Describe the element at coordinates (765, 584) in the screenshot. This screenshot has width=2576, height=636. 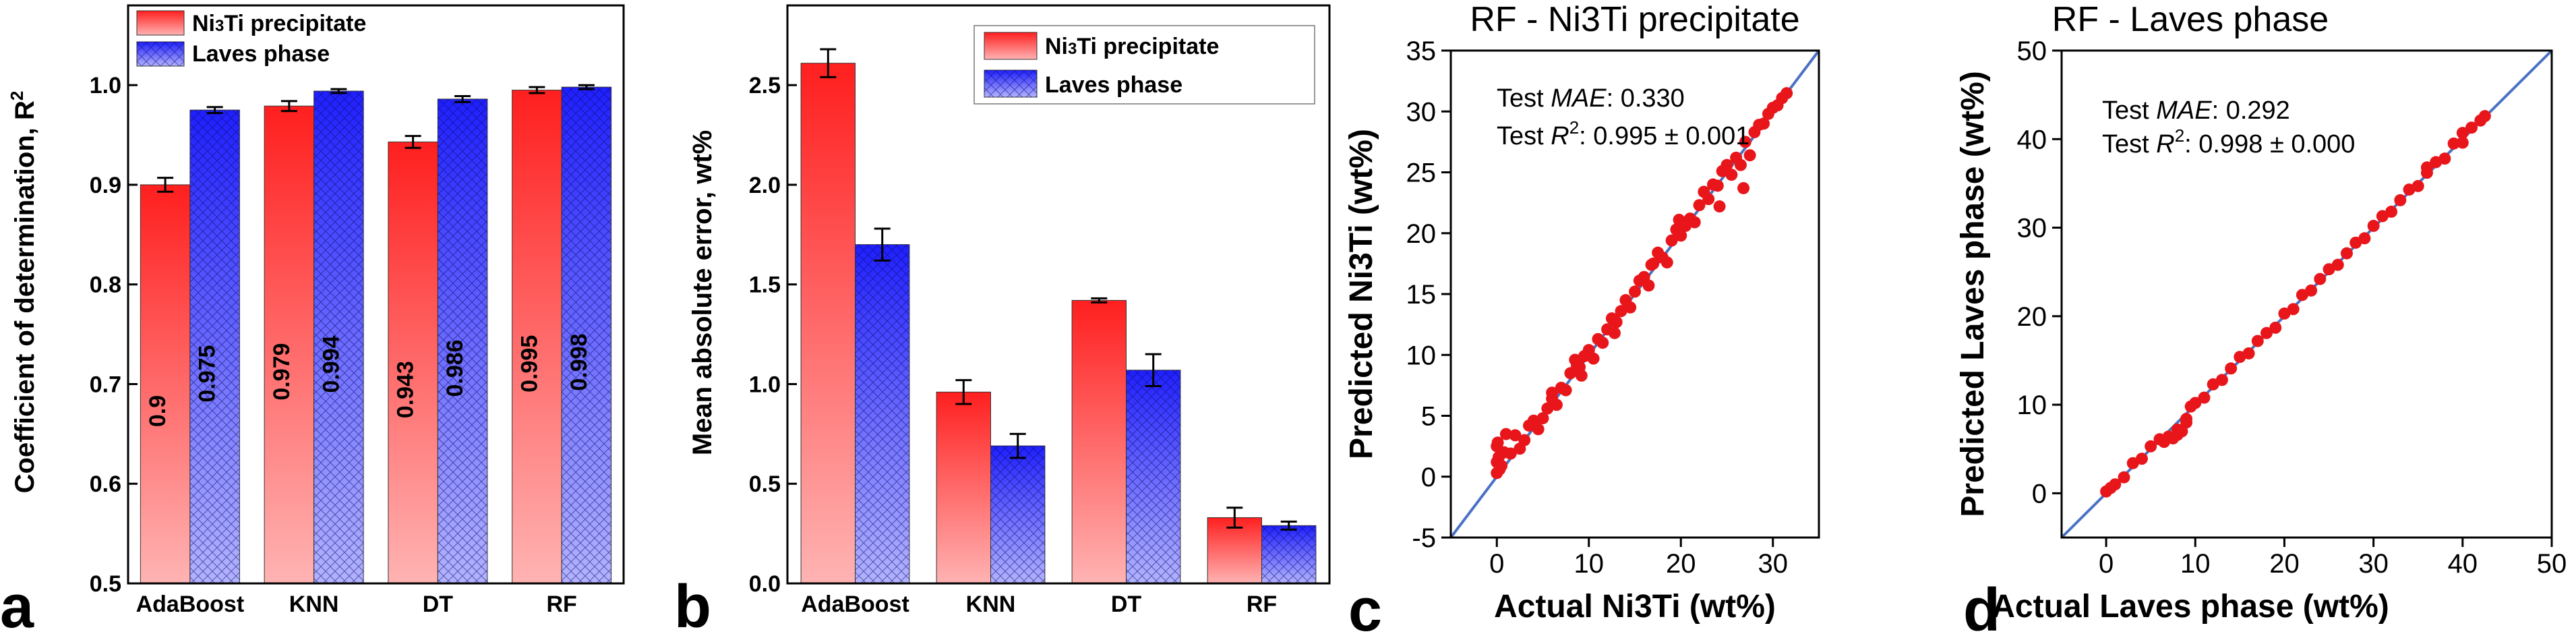
I see `y-tick-label: 0.0` at that location.